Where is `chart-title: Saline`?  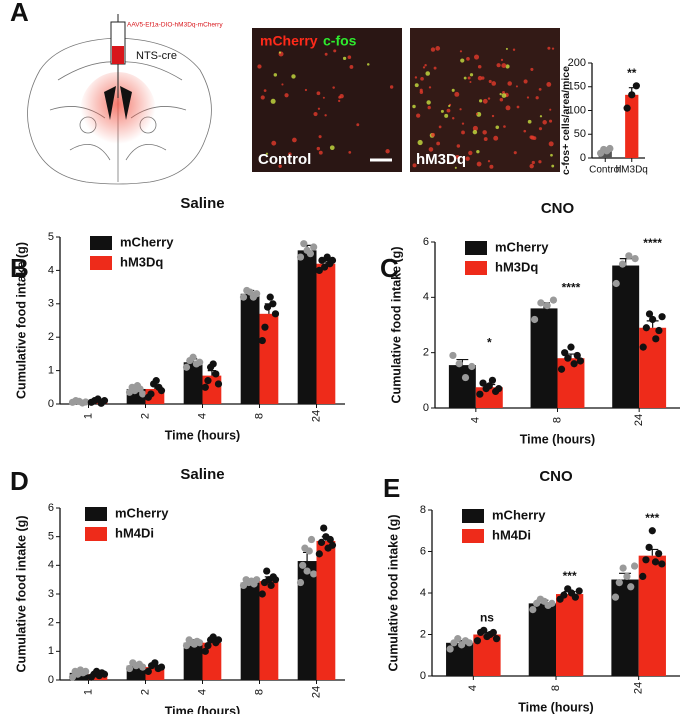
chart-title: Saline is located at coordinates (202, 474).